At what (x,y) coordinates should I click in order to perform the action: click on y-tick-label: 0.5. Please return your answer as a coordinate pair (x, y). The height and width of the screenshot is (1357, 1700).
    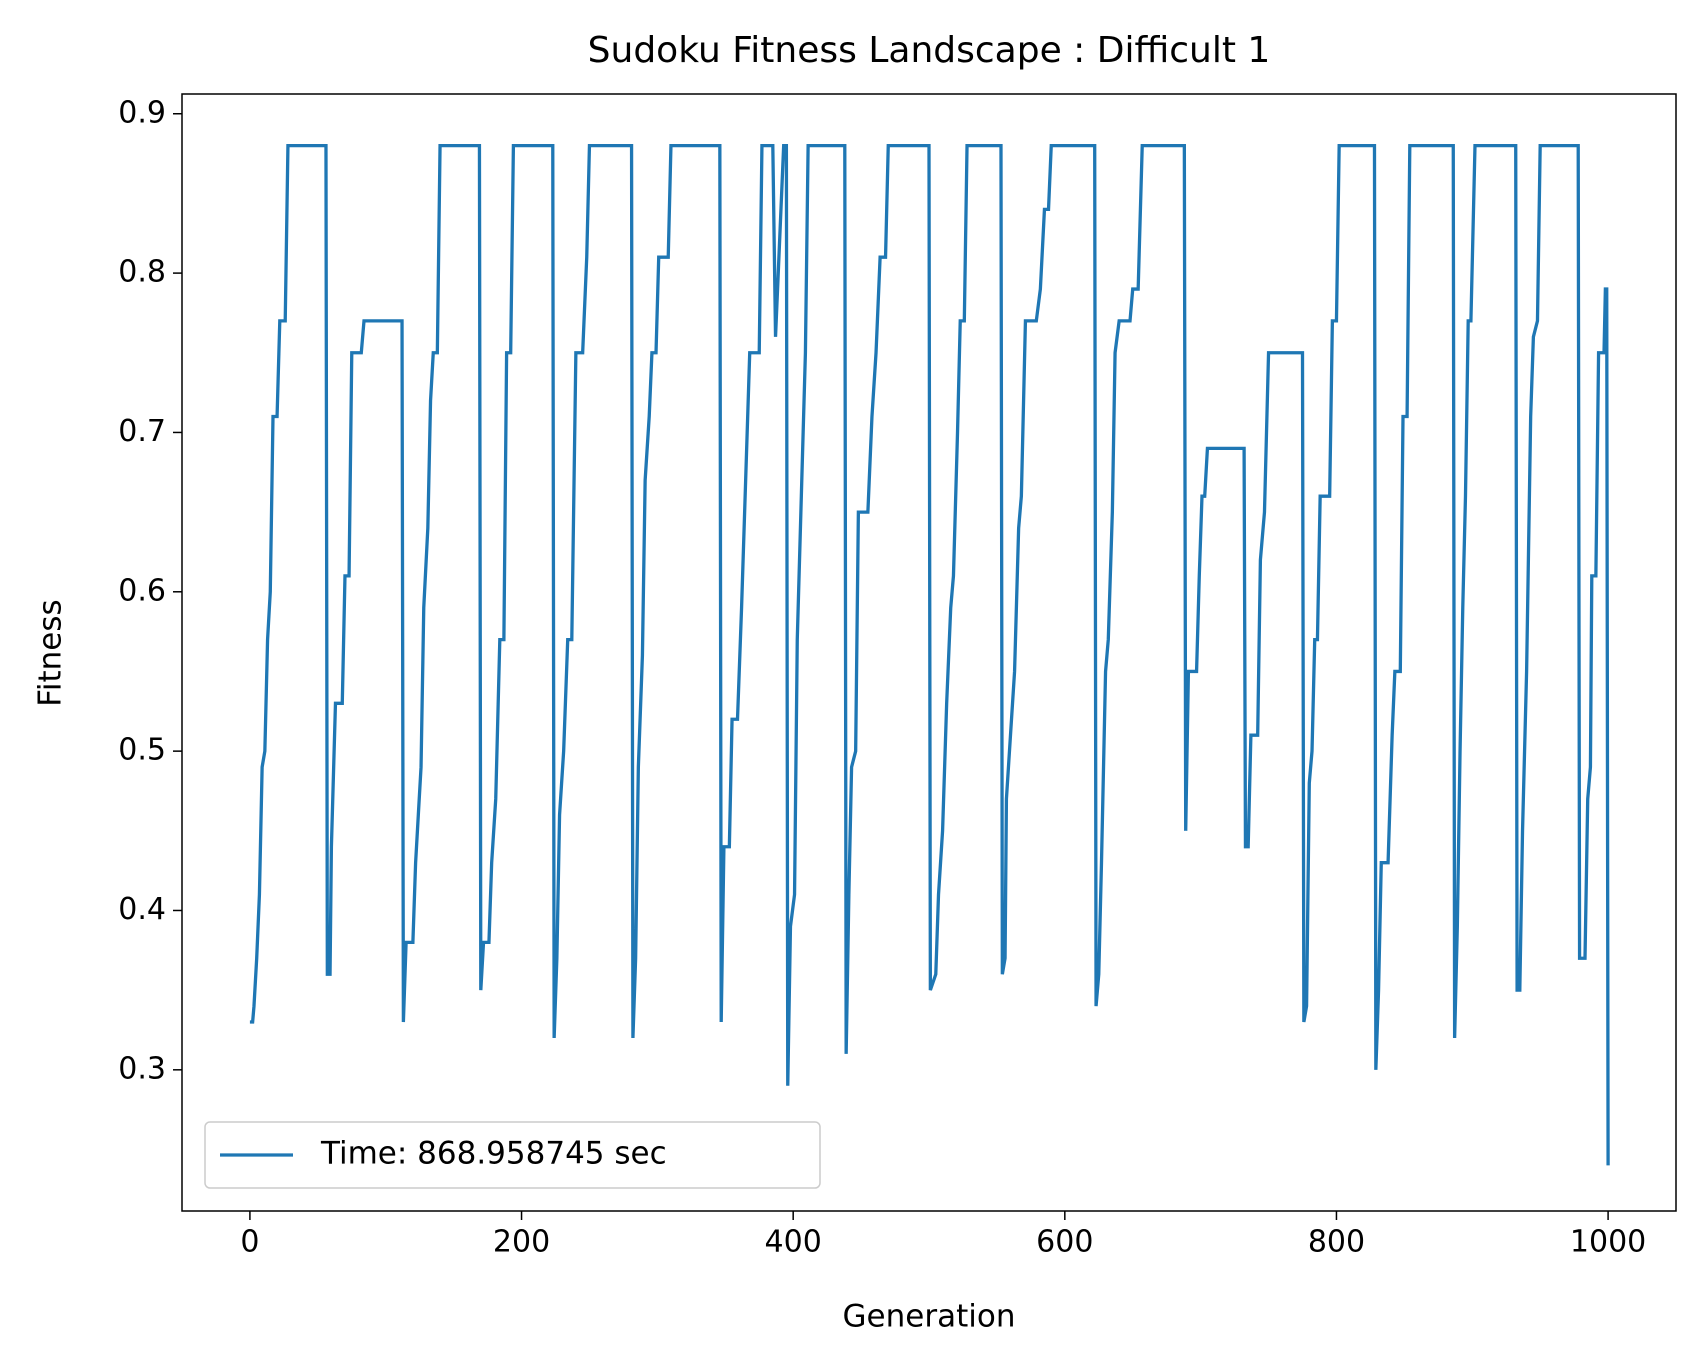
    Looking at the image, I should click on (142, 750).